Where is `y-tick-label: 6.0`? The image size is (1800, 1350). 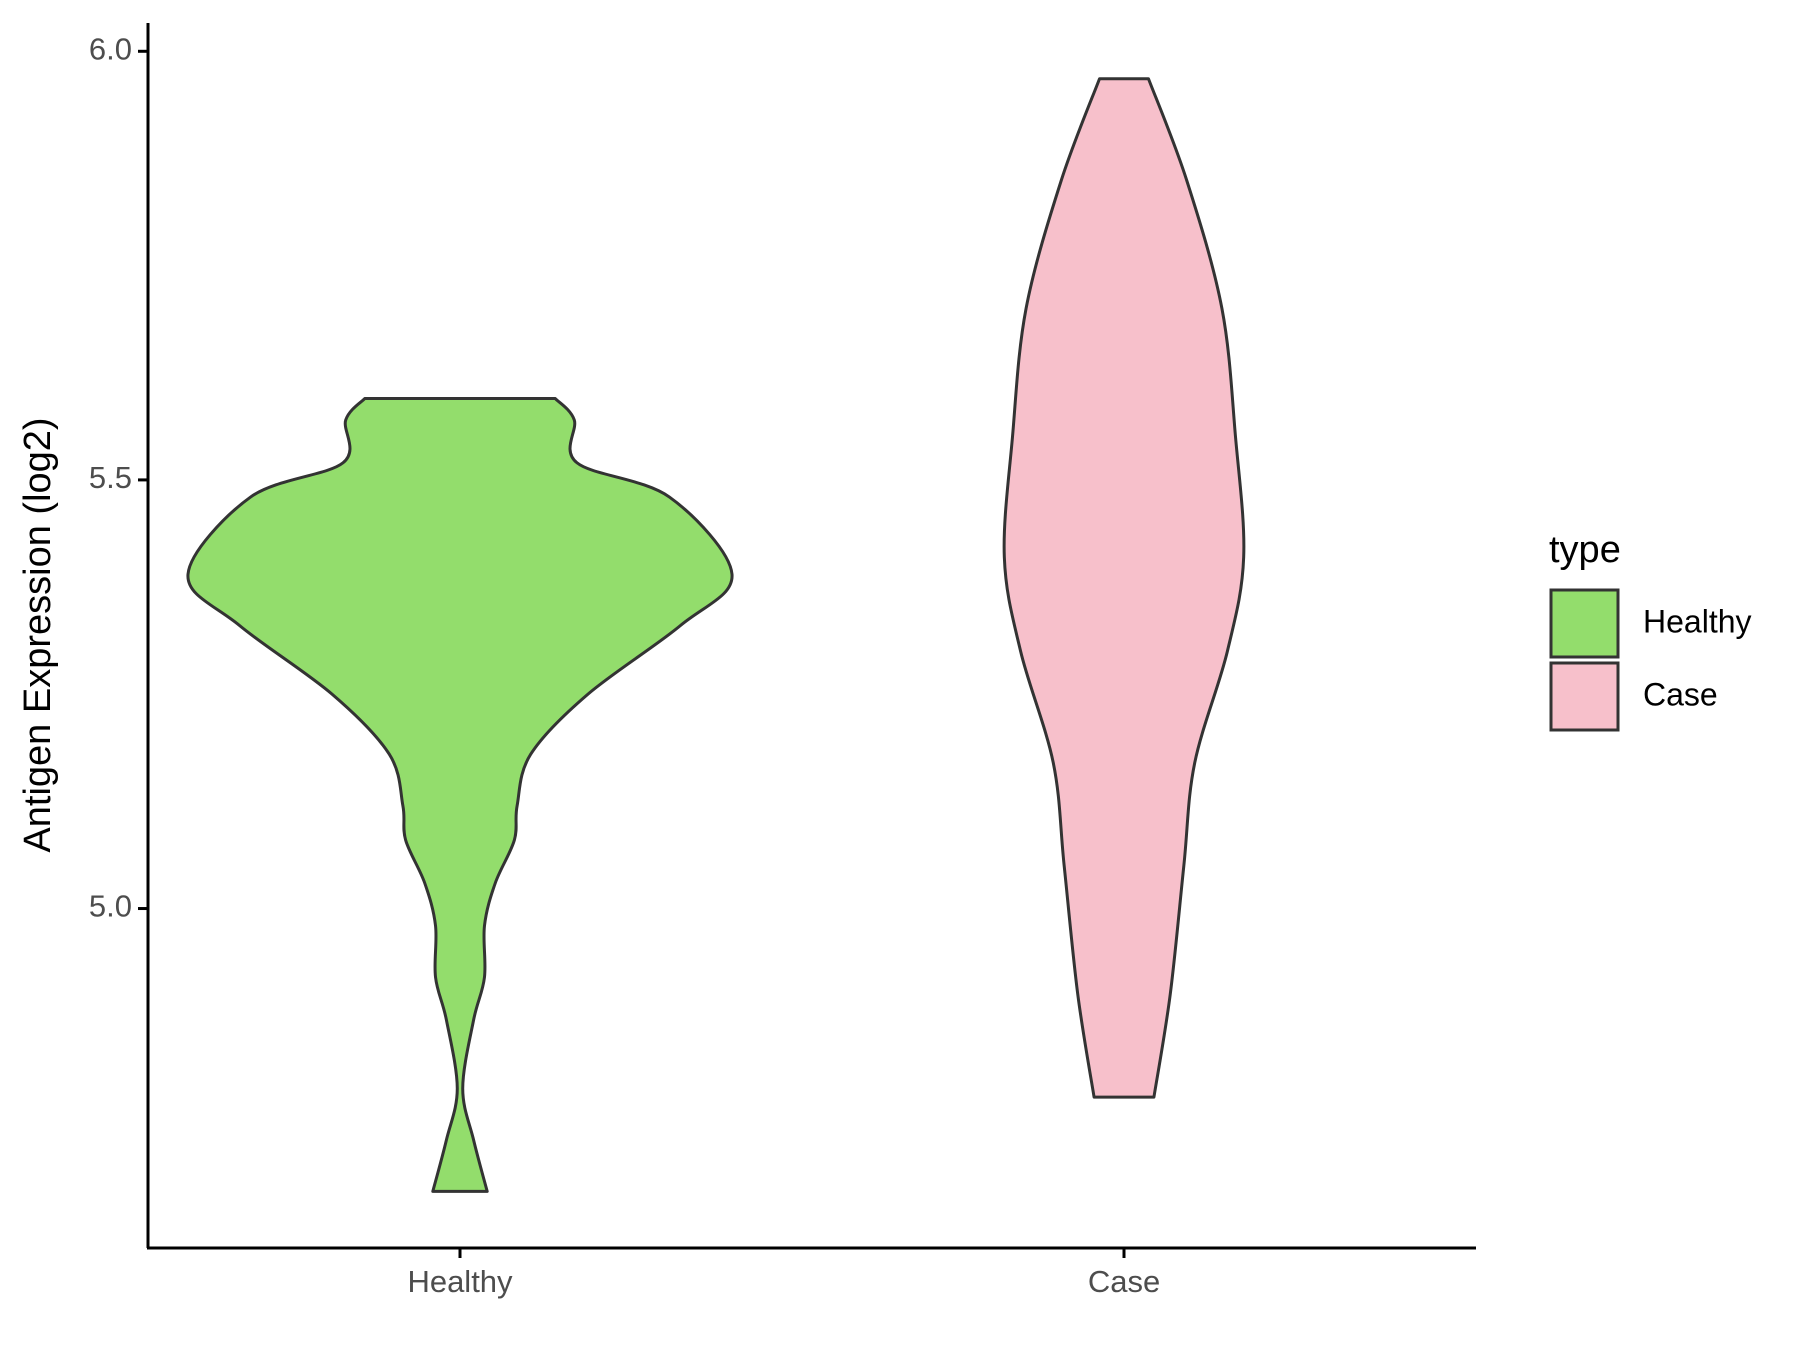
y-tick-label: 6.0 is located at coordinates (110, 48).